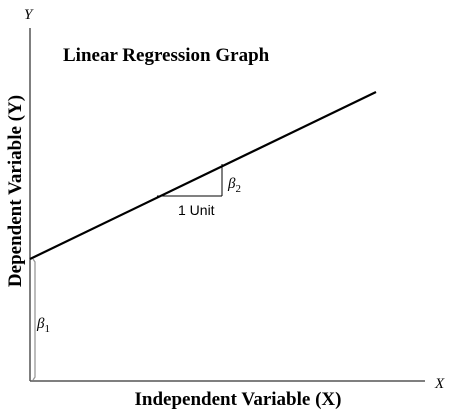  I want to click on slope-subscript: 2, so click(238, 189).